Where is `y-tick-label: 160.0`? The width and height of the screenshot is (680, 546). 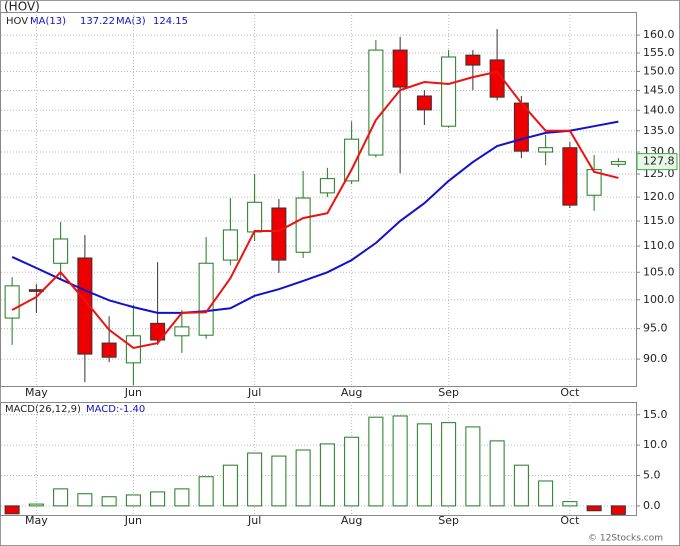
y-tick-label: 160.0 is located at coordinates (659, 34).